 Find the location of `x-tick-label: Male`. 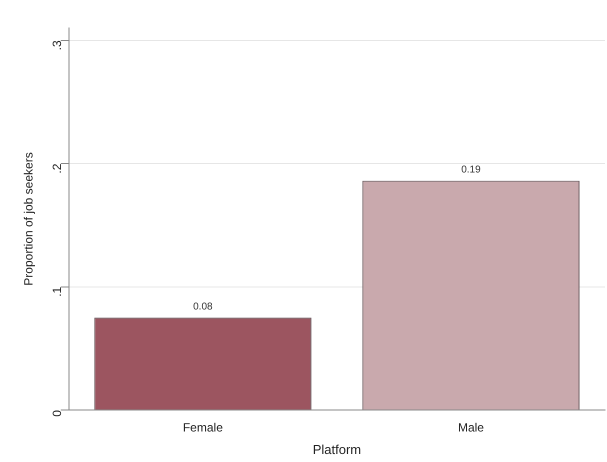

x-tick-label: Male is located at coordinates (471, 427).